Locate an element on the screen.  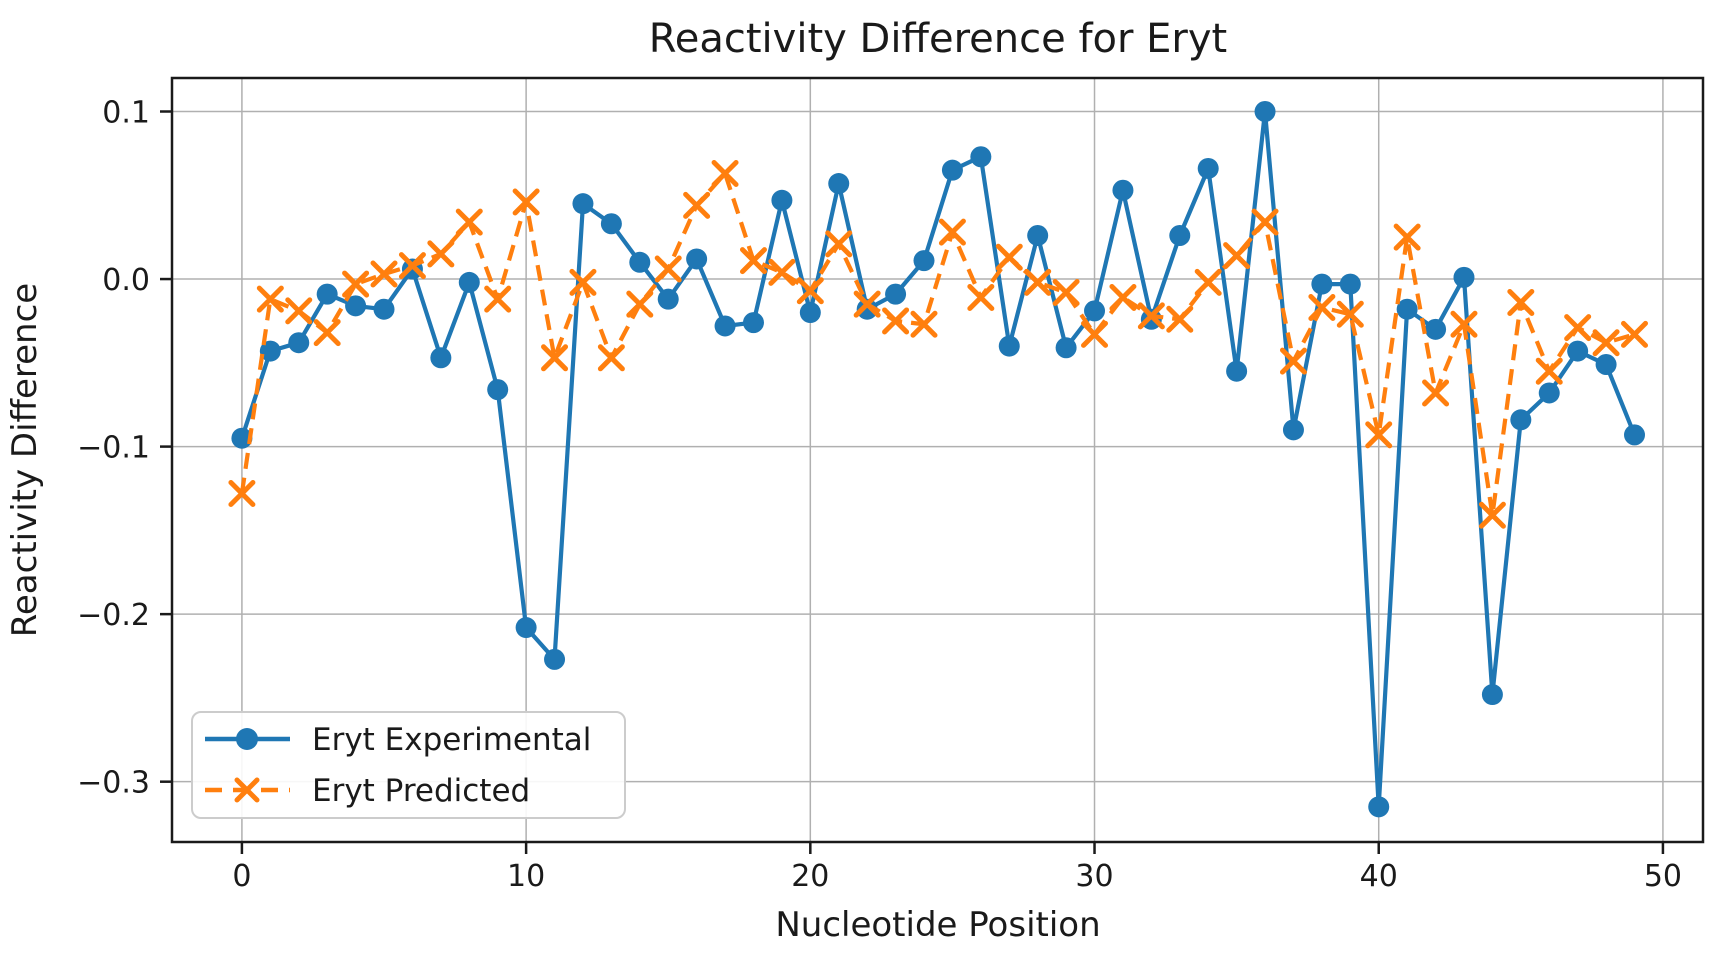
legend-label-experimental: Eryt Experimental is located at coordinates (451, 740).